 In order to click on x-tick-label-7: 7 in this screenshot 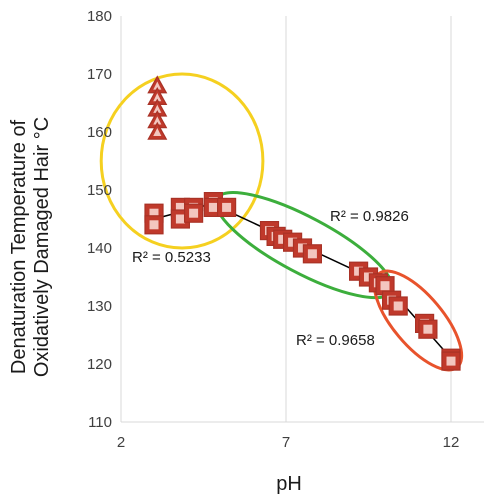, I will do `click(286, 442)`.